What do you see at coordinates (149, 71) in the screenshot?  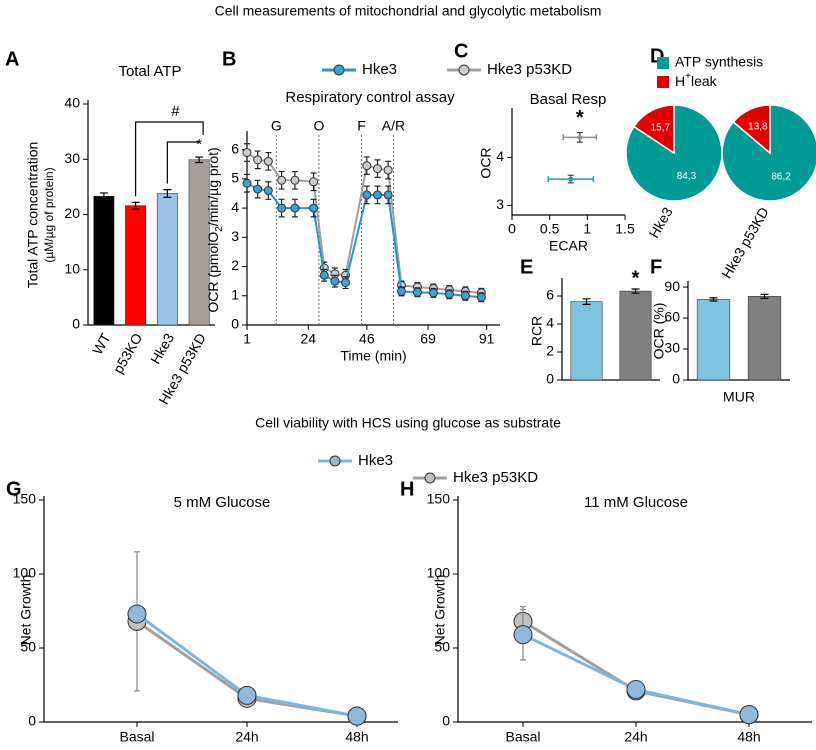 I see `panel-title: Total ATP` at bounding box center [149, 71].